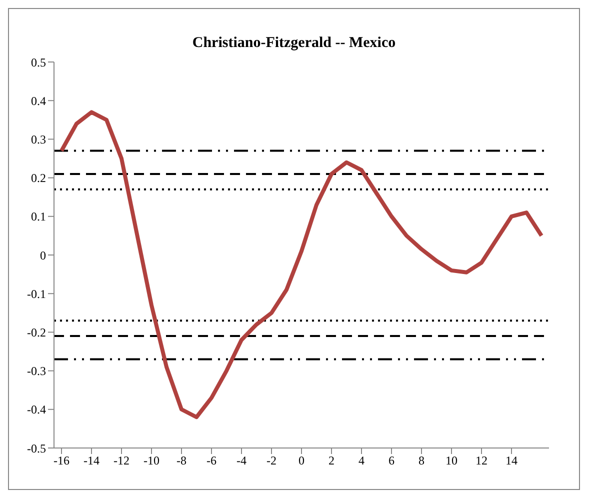  What do you see at coordinates (36, 293) in the screenshot?
I see `y-tick-label: -0.1` at bounding box center [36, 293].